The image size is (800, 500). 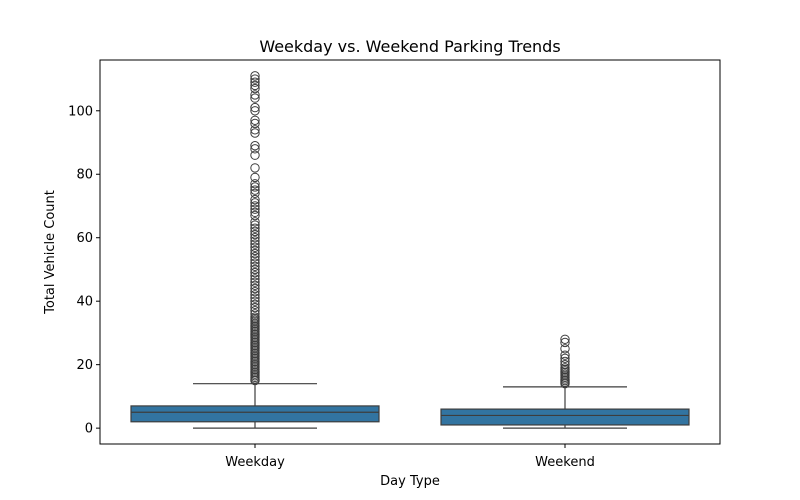 I want to click on y-tick-label: 0, so click(x=89, y=429).